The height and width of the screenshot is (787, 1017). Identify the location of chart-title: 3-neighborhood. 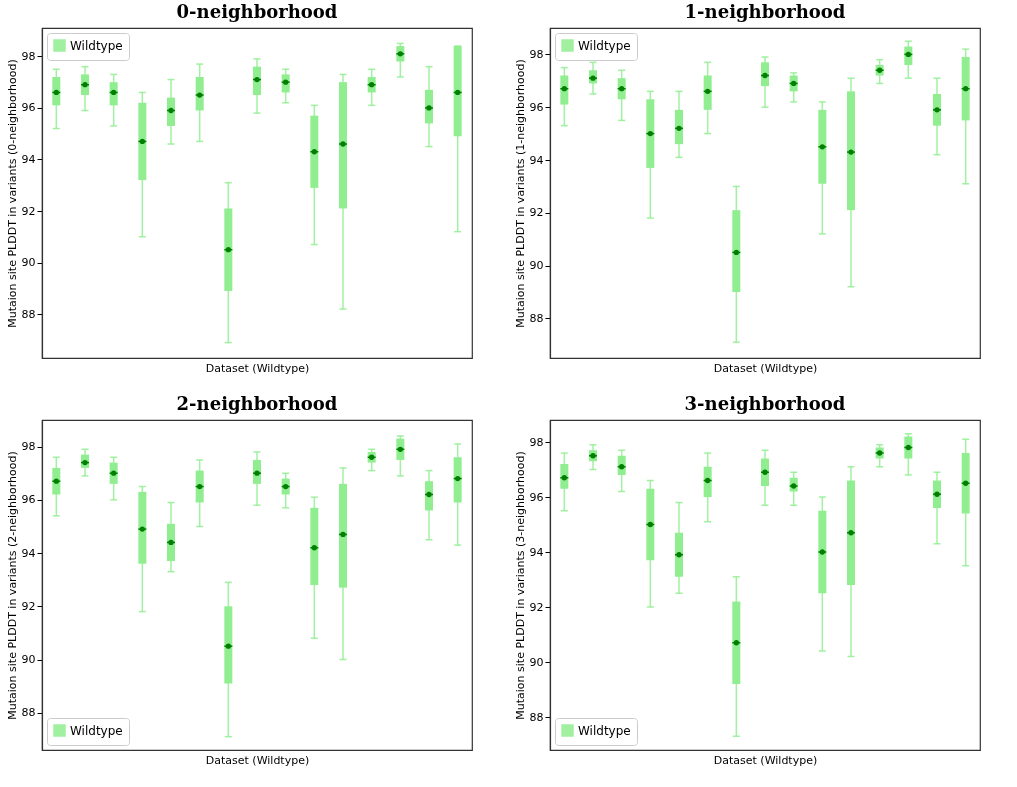
(765, 403).